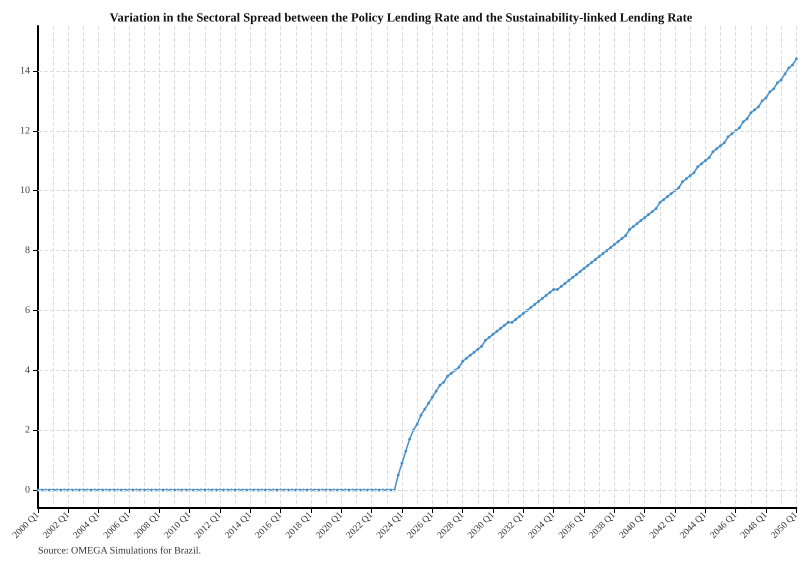  What do you see at coordinates (25, 70) in the screenshot?
I see `y-tick-label: 14` at bounding box center [25, 70].